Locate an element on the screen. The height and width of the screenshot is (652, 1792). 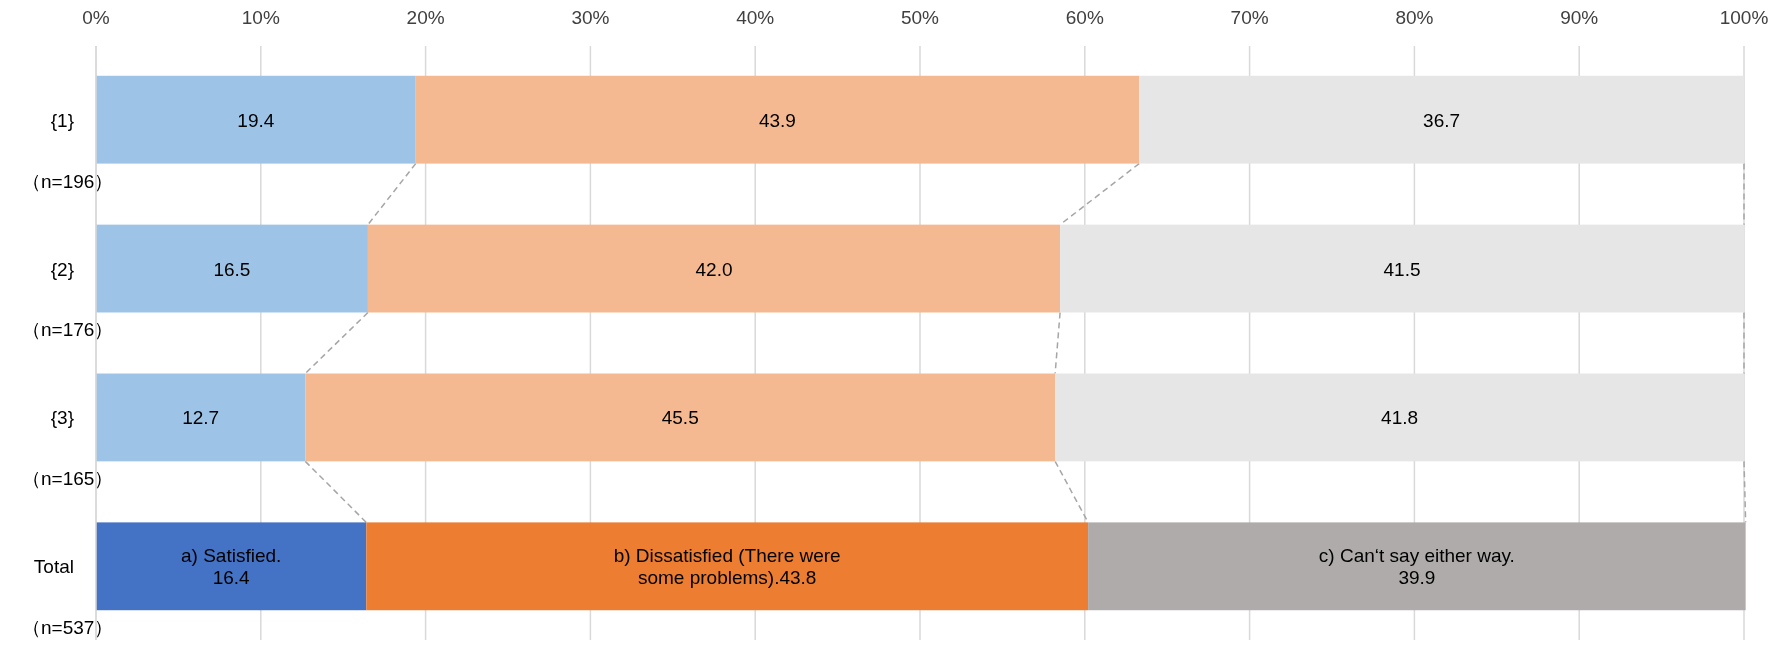
category-label: Total （n=537） is located at coordinates (68, 597).